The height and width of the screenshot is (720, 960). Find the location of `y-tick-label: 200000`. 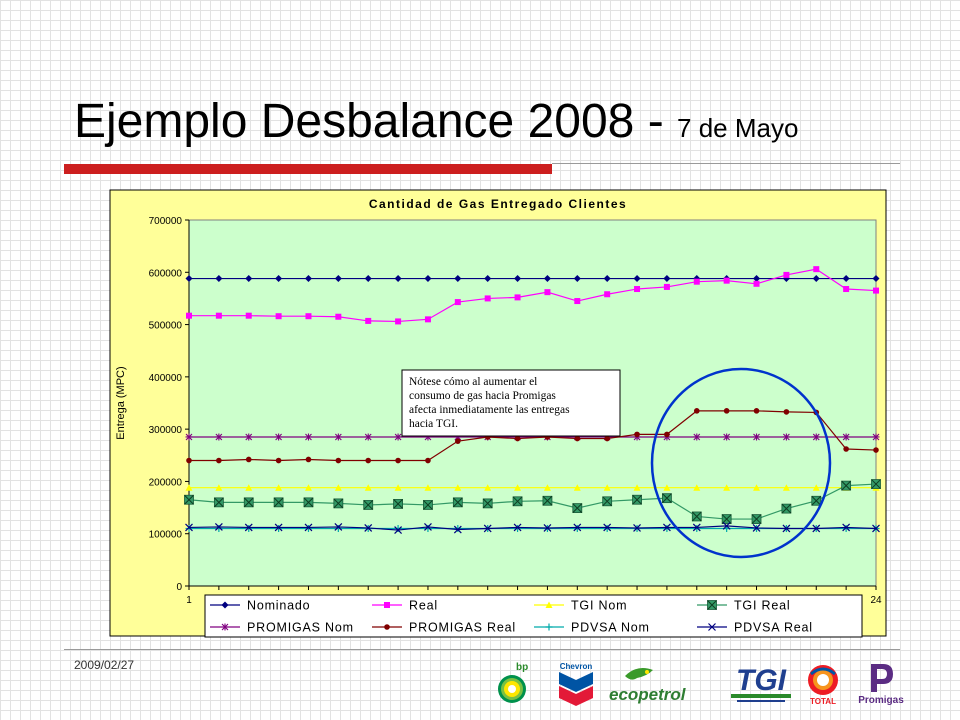

y-tick-label: 200000 is located at coordinates (166, 482).